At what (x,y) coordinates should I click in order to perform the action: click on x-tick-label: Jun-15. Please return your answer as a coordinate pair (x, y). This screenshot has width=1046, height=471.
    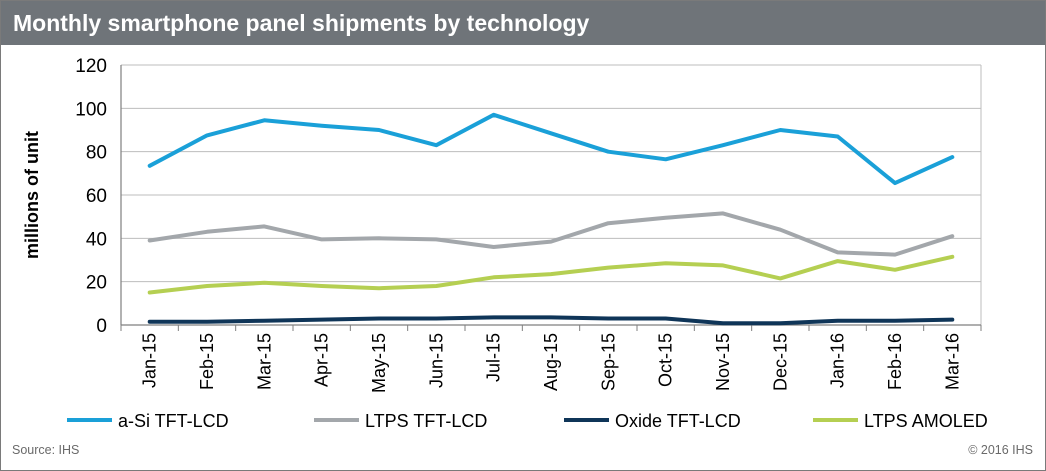
    Looking at the image, I should click on (436, 360).